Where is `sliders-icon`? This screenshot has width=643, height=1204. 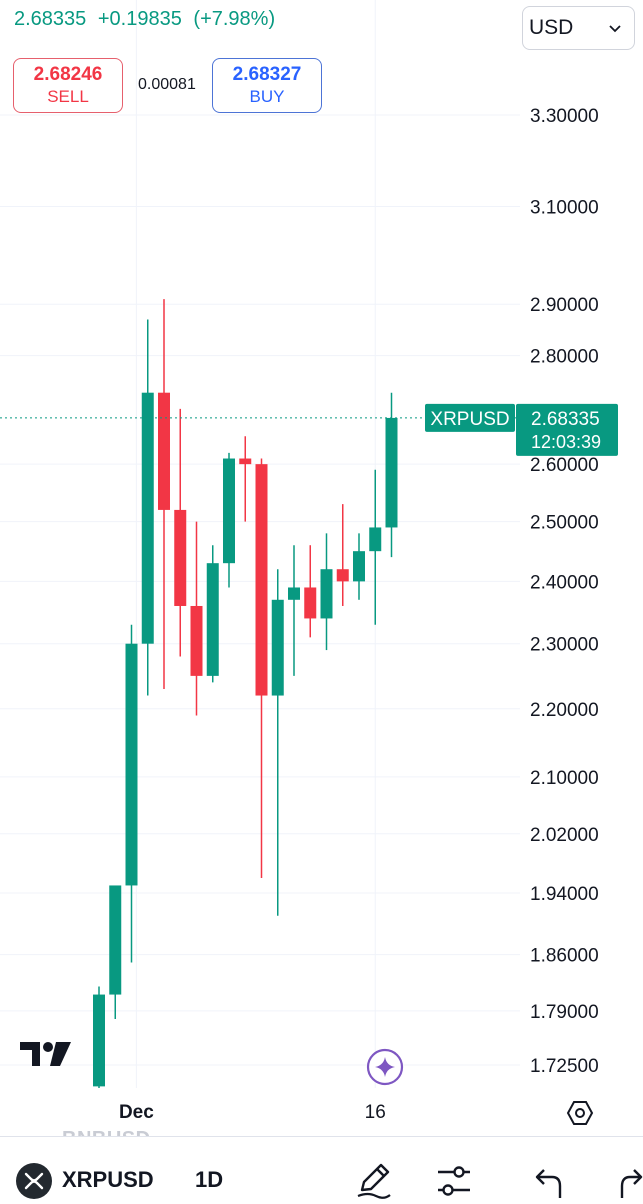 sliders-icon is located at coordinates (454, 1181).